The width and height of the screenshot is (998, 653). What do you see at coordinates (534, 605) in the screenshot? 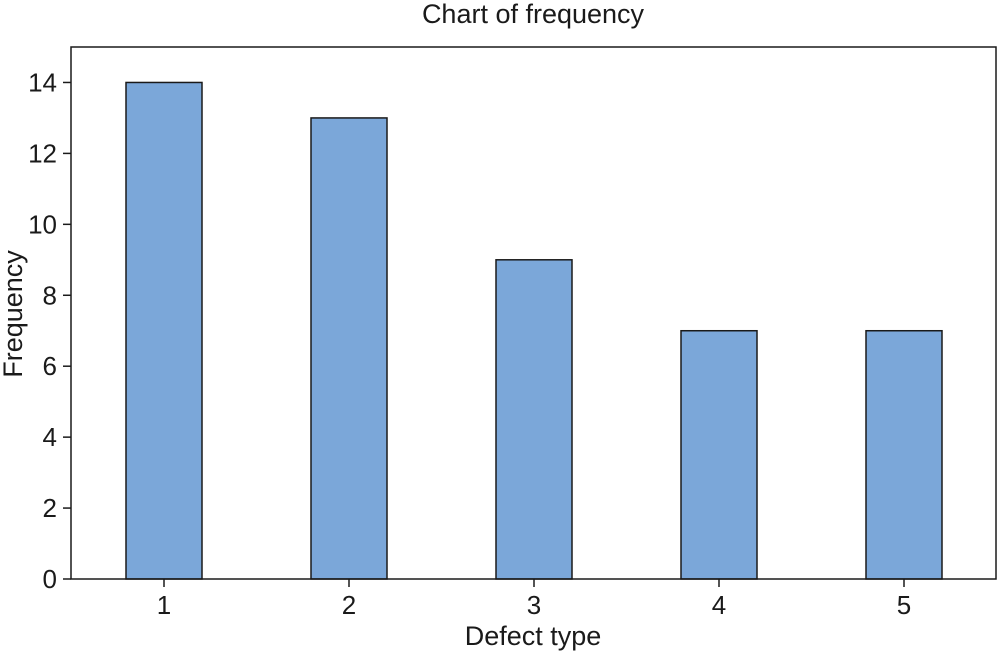
I see `x-tick-label-3: 3` at bounding box center [534, 605].